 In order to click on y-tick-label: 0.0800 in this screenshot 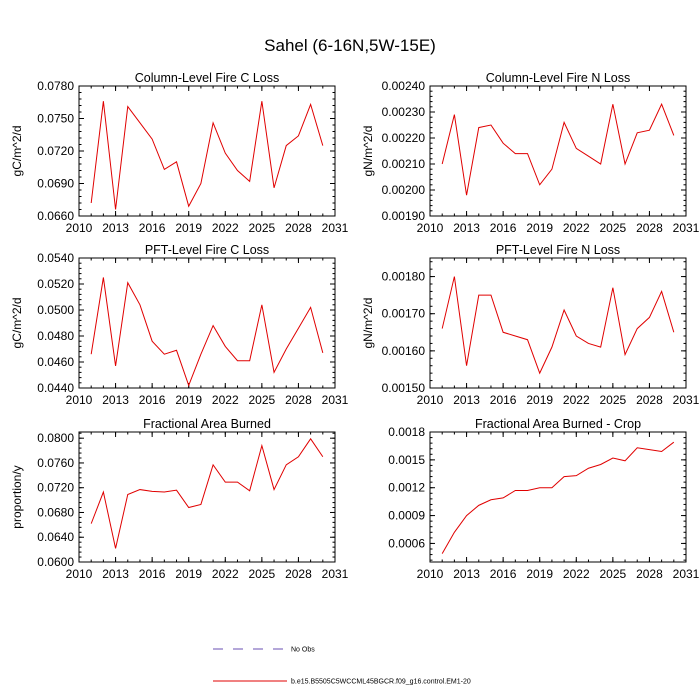, I will do `click(55, 438)`.